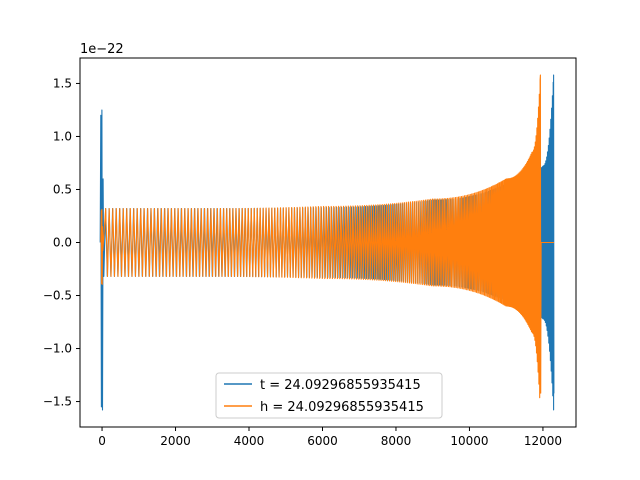 This screenshot has width=640, height=480. What do you see at coordinates (62, 136) in the screenshot?
I see `y-tick-label: 1.0` at bounding box center [62, 136].